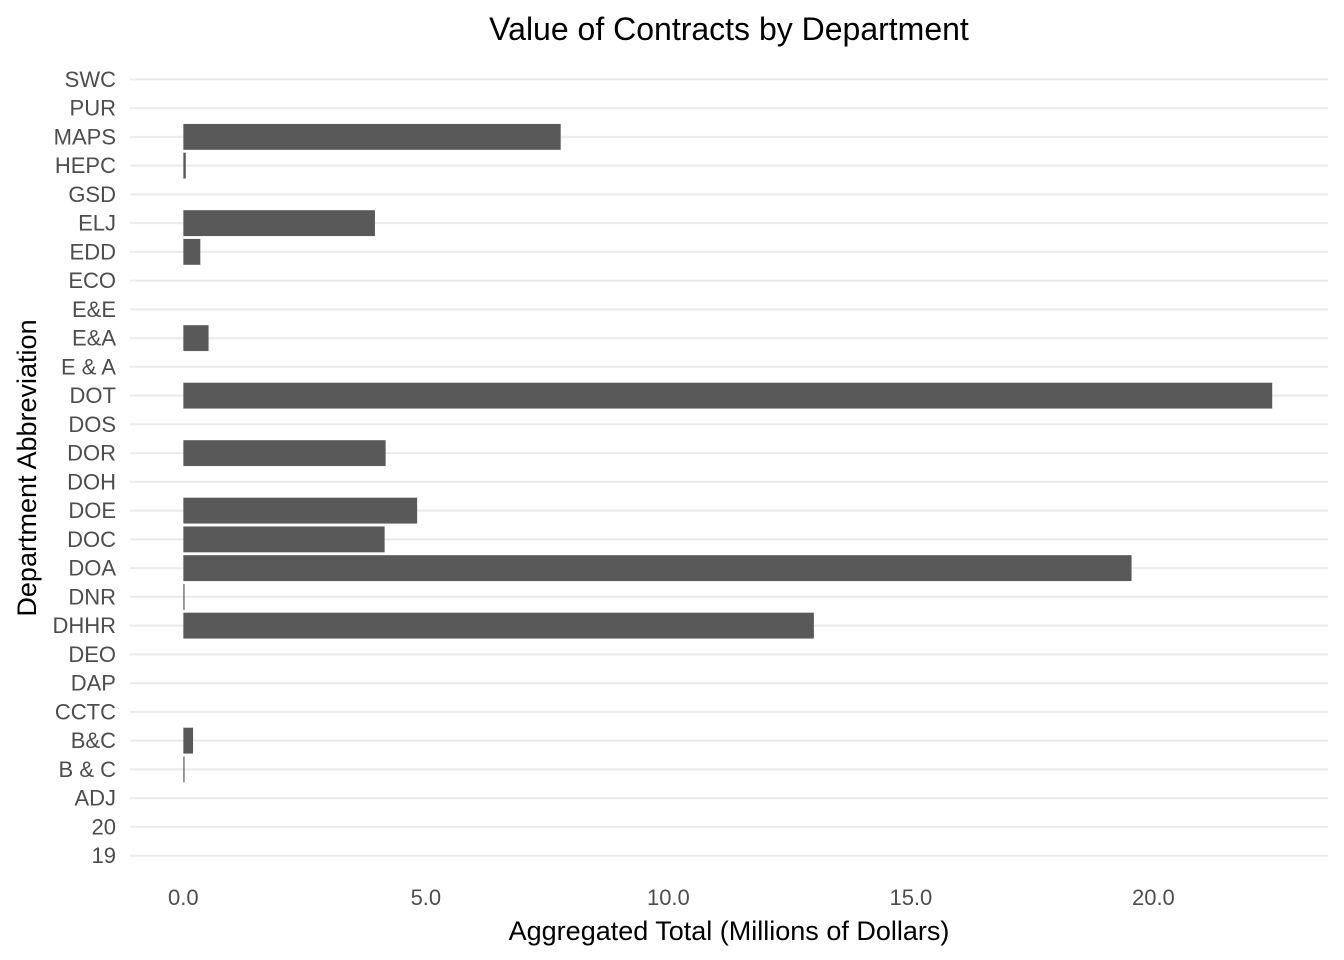  What do you see at coordinates (85, 711) in the screenshot?
I see `y-tick-label-cctc: CCTC` at bounding box center [85, 711].